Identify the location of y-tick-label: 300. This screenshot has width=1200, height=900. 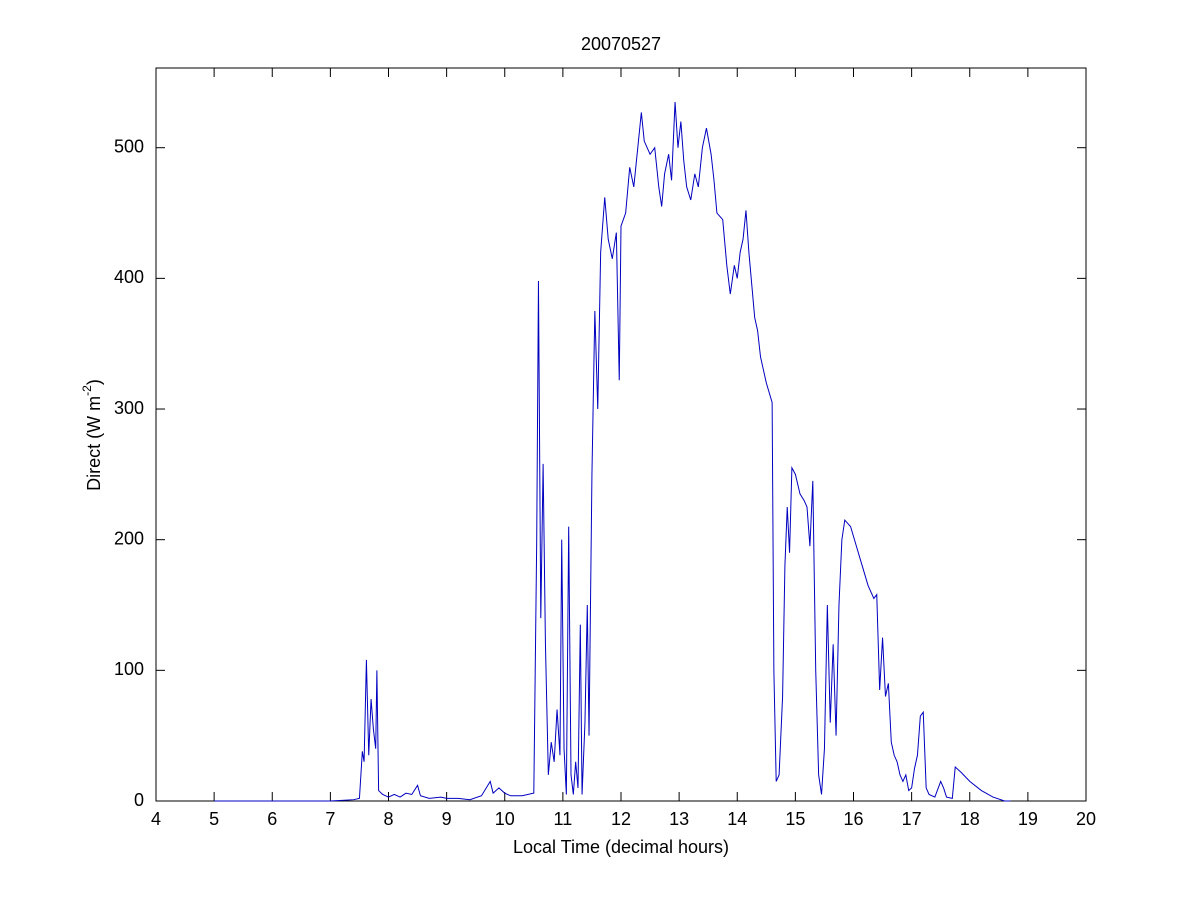
(129, 408).